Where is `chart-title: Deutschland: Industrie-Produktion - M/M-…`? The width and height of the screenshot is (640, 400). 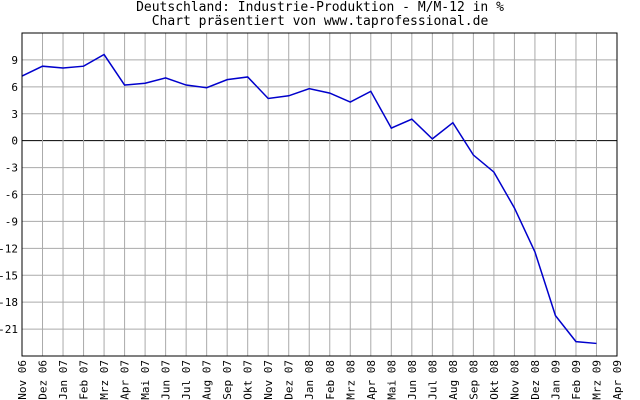
chart-title: Deutschland: Industrie-Produktion - M/M-… is located at coordinates (320, 7).